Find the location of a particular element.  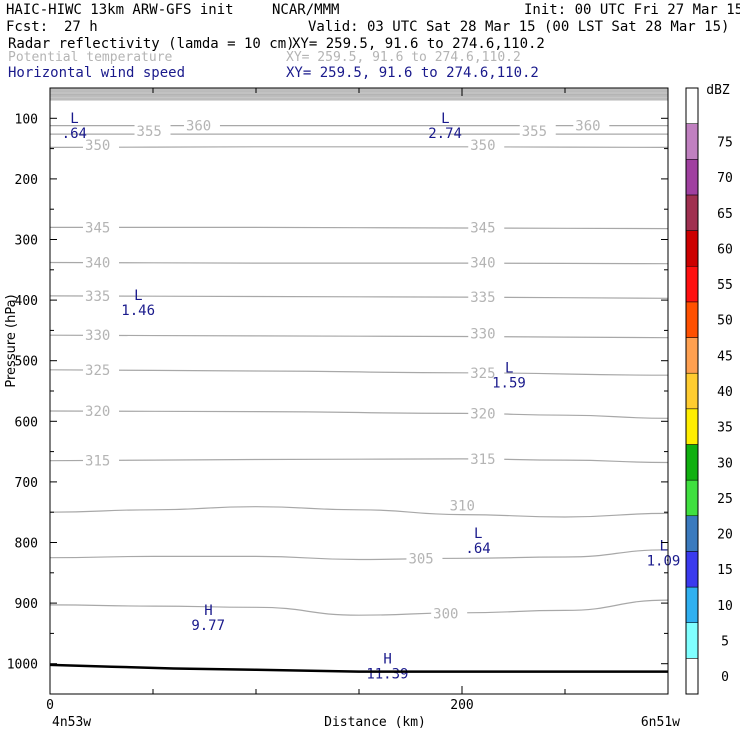

colorbar-label: 30 is located at coordinates (725, 463).